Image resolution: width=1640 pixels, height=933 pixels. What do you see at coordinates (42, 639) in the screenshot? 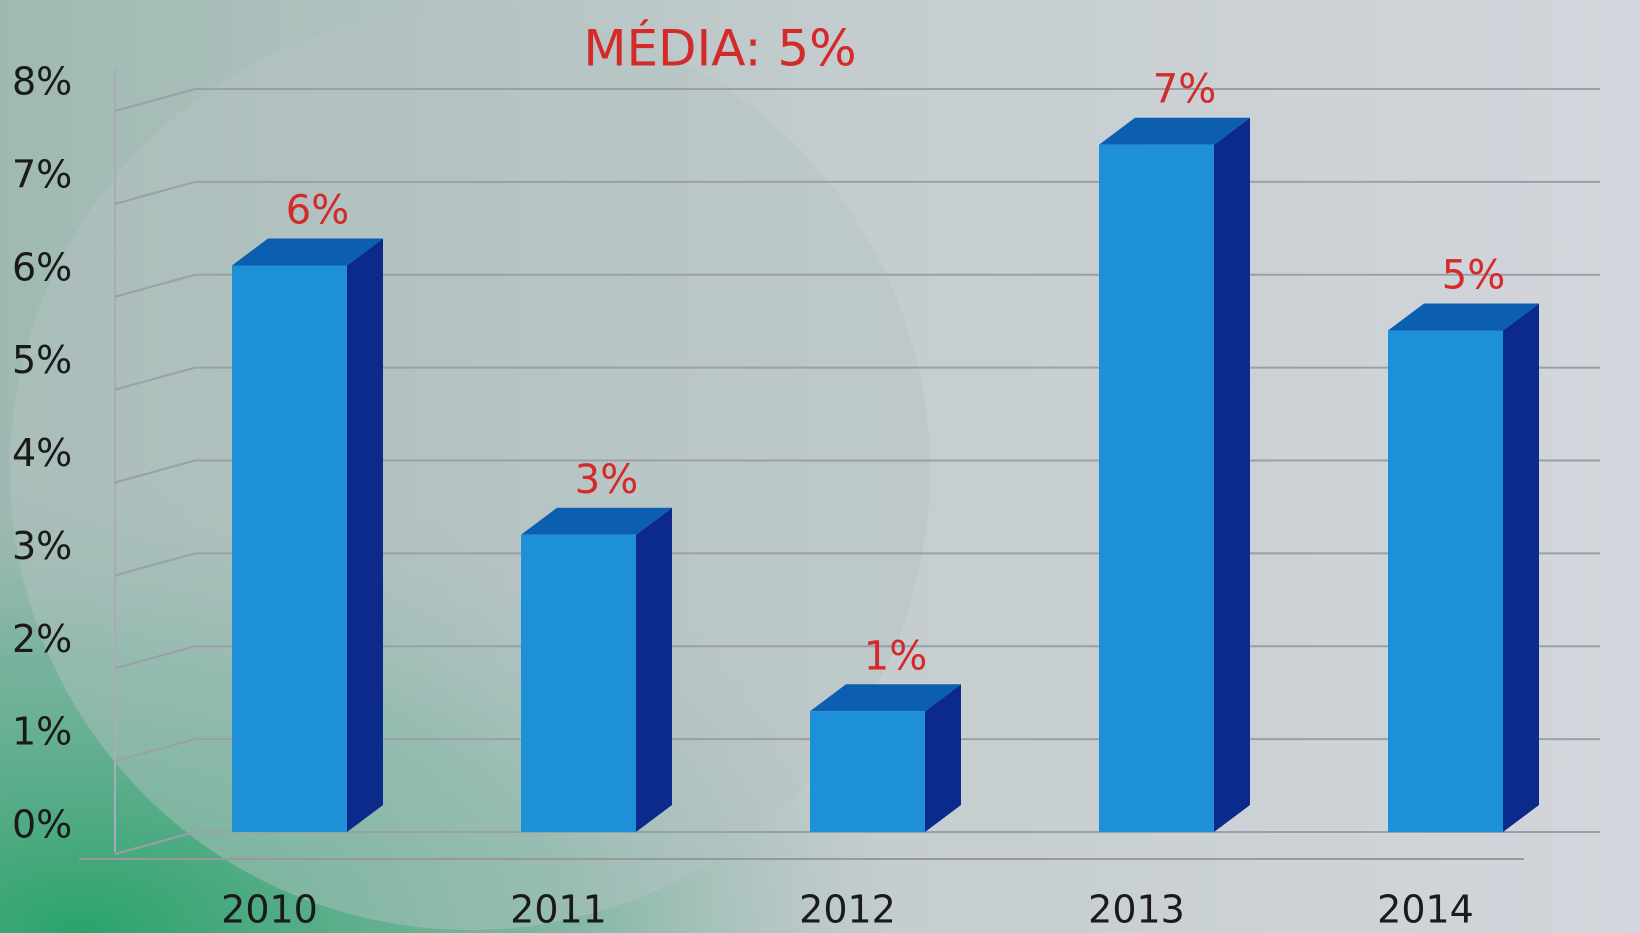
I see `y-tick-label: 2%` at bounding box center [42, 639].